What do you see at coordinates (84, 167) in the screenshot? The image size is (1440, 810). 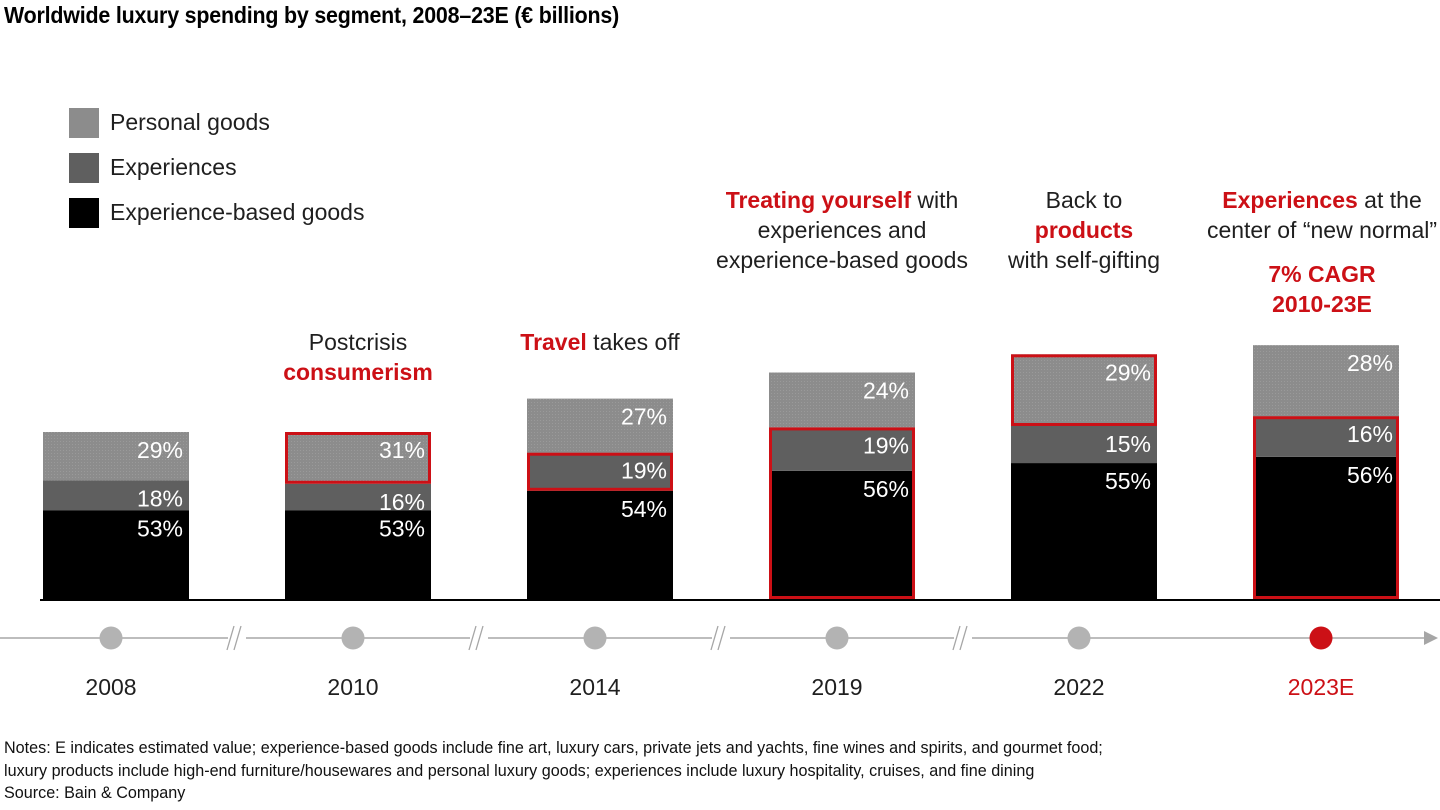 I see `legend-swatch-experiences` at bounding box center [84, 167].